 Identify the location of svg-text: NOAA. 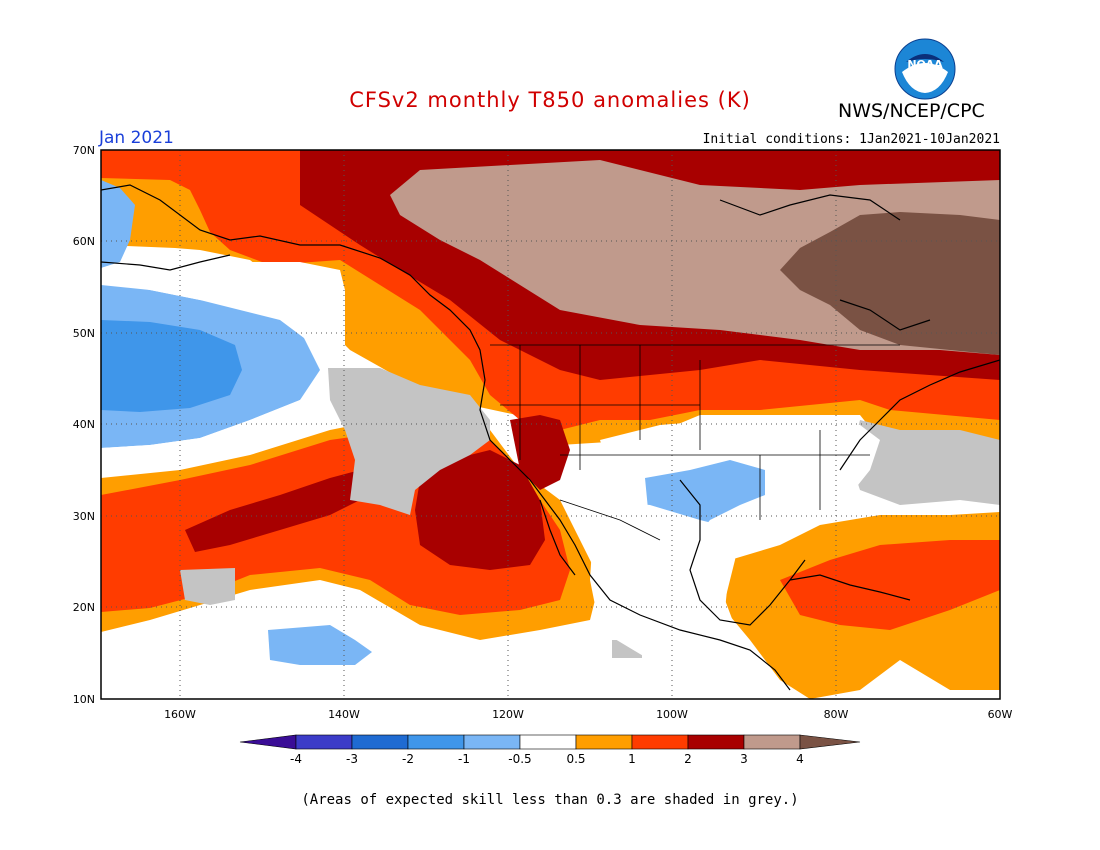
(925, 64).